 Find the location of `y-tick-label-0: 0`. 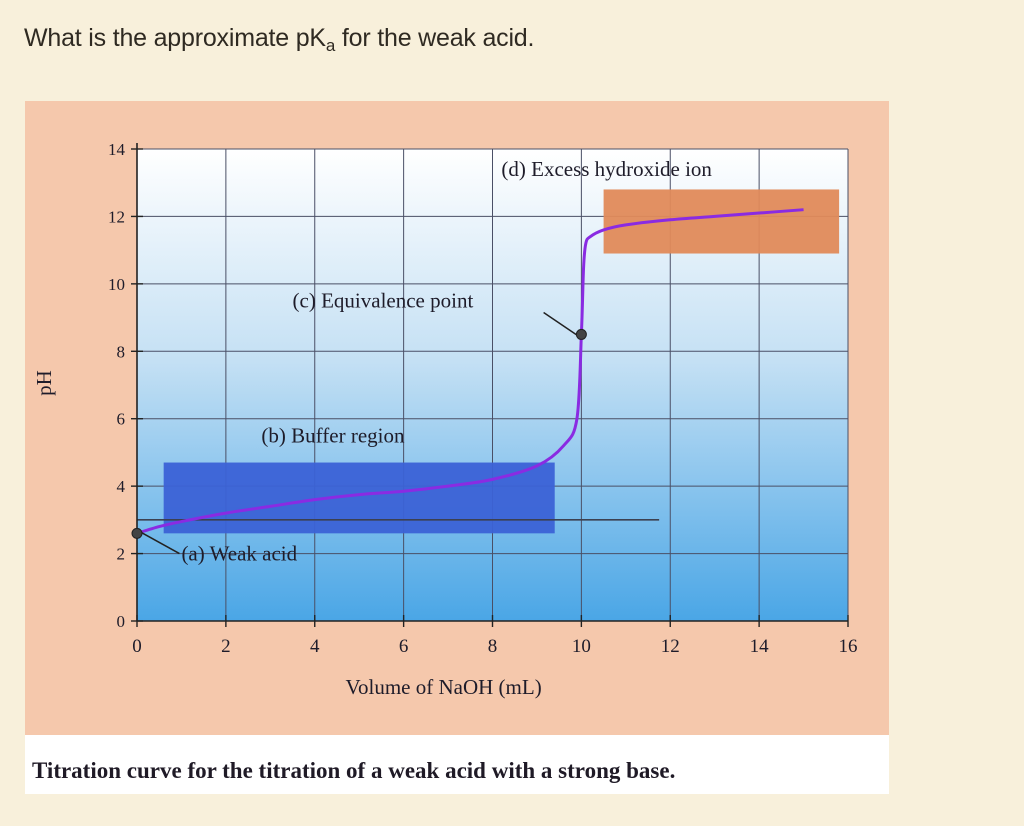

y-tick-label-0: 0 is located at coordinates (121, 621).